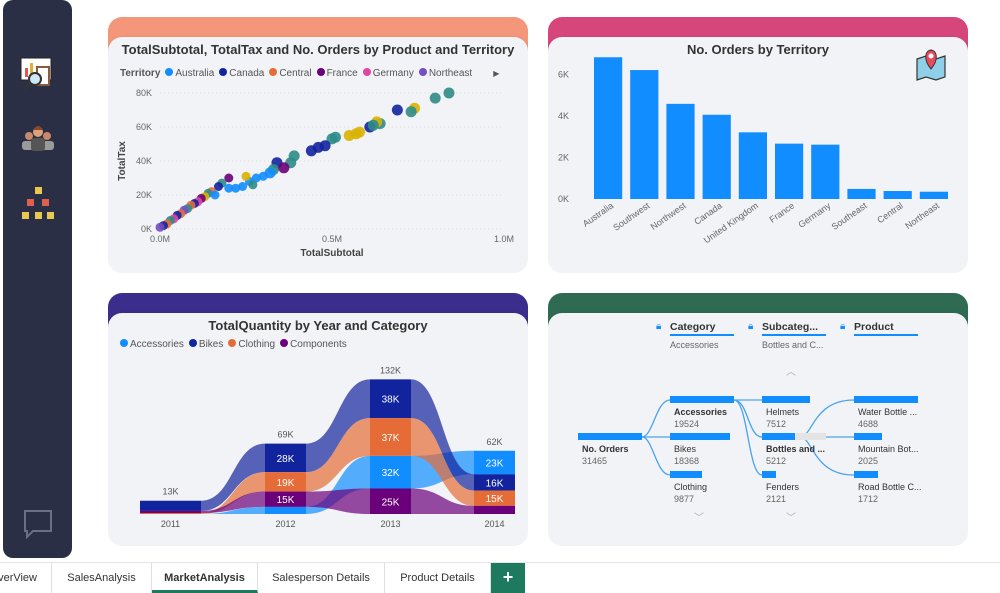  What do you see at coordinates (702, 328) in the screenshot?
I see `header-category: Category` at bounding box center [702, 328].